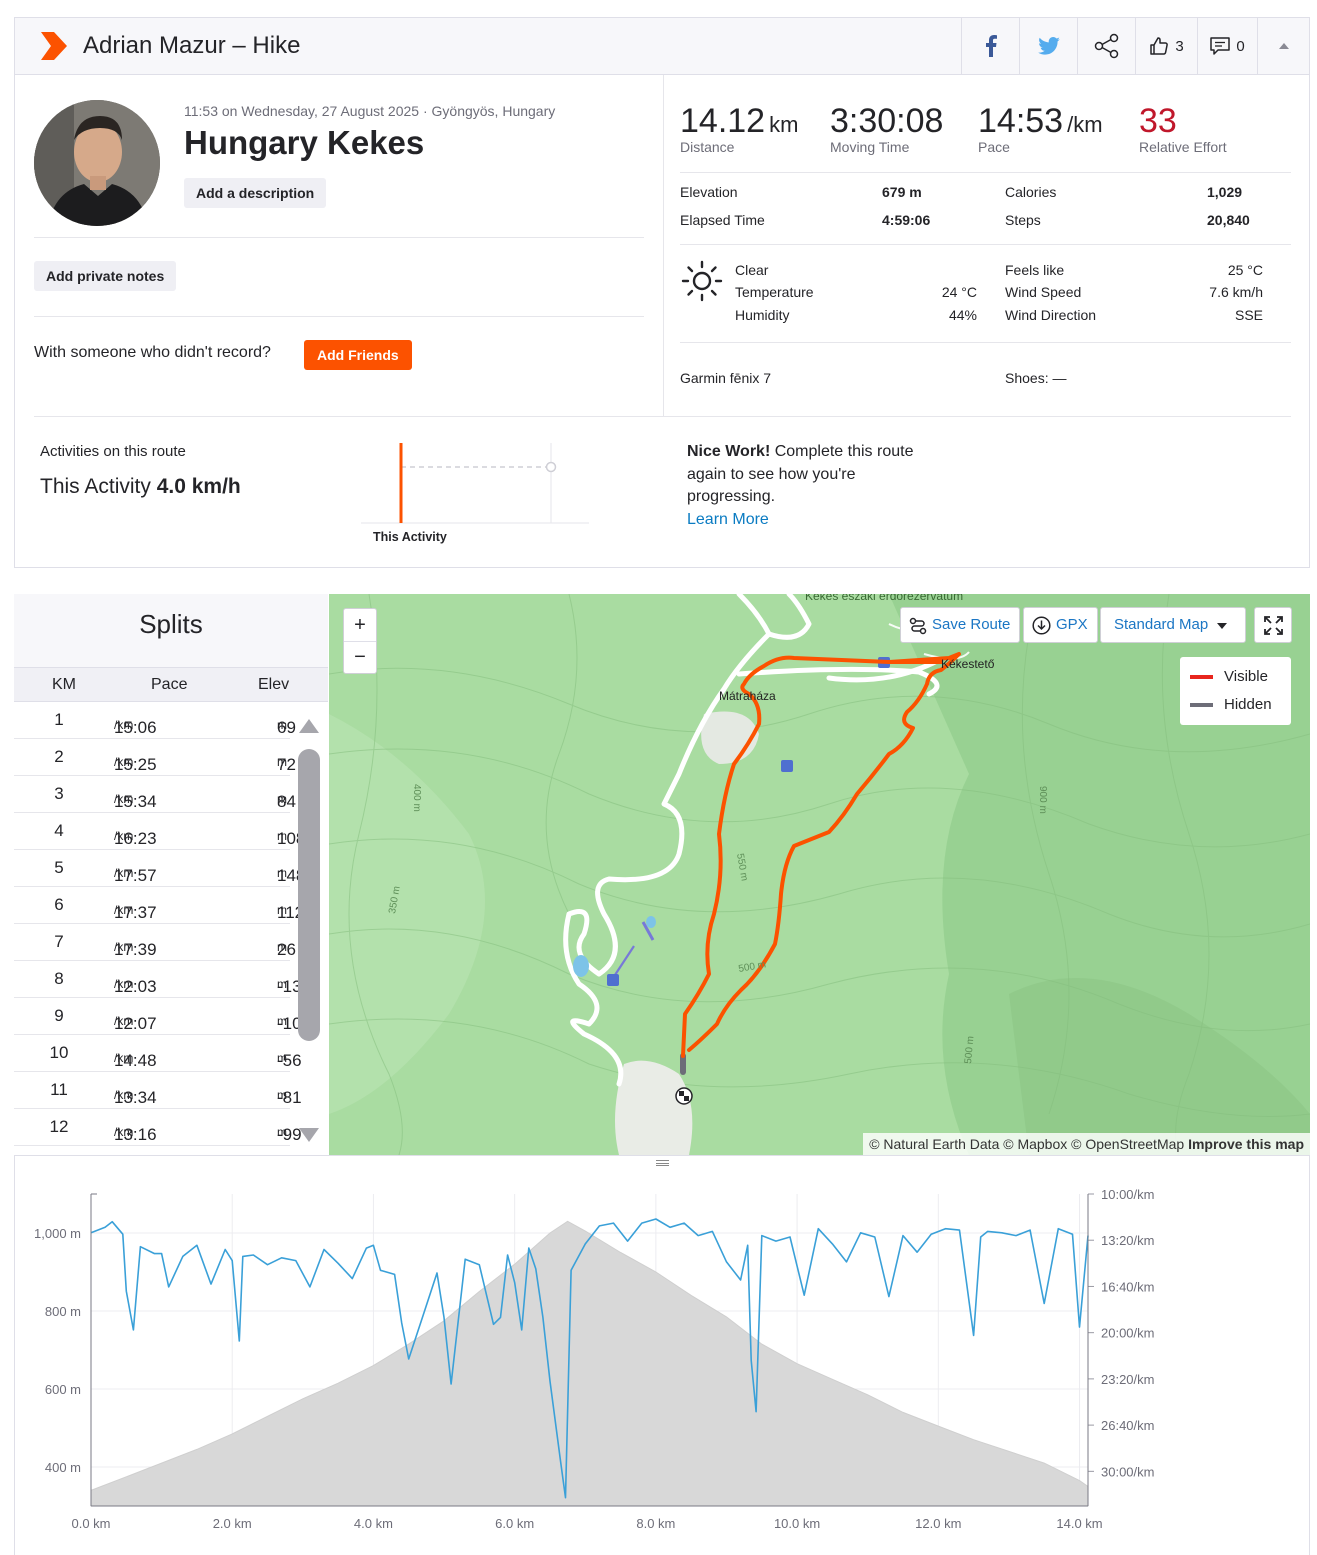  I want to click on fullscreen-button, so click(1273, 625).